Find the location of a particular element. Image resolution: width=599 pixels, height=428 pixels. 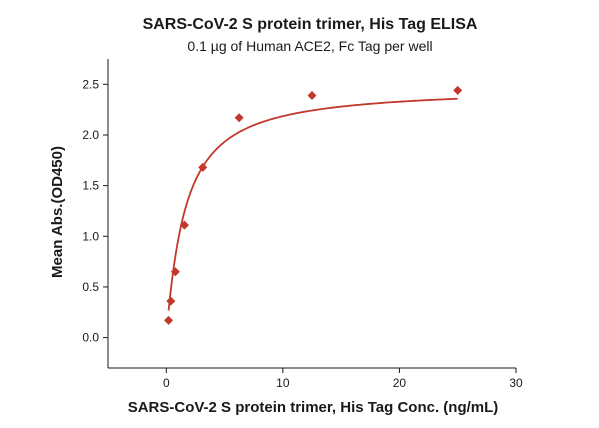

y-tick-label: 1.0 is located at coordinates (90, 236).